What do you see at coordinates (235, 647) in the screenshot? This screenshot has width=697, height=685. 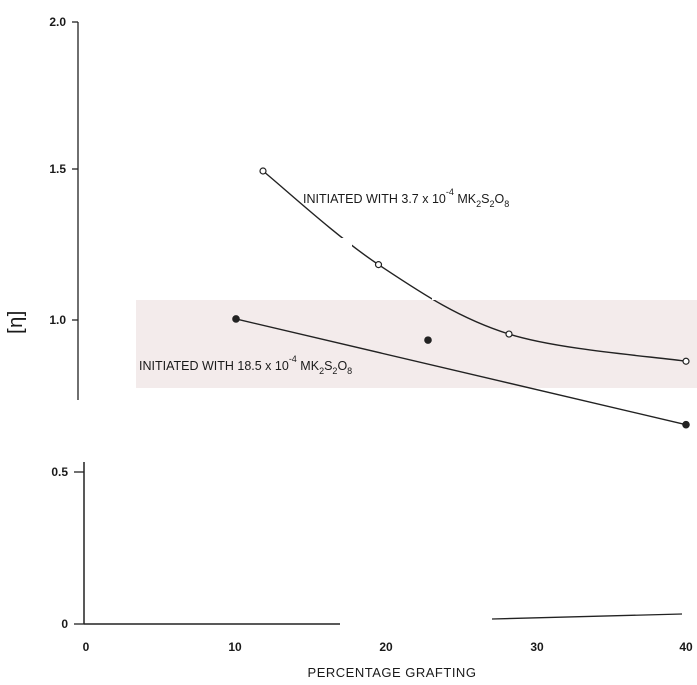 I see `x-tick-label: 10` at bounding box center [235, 647].